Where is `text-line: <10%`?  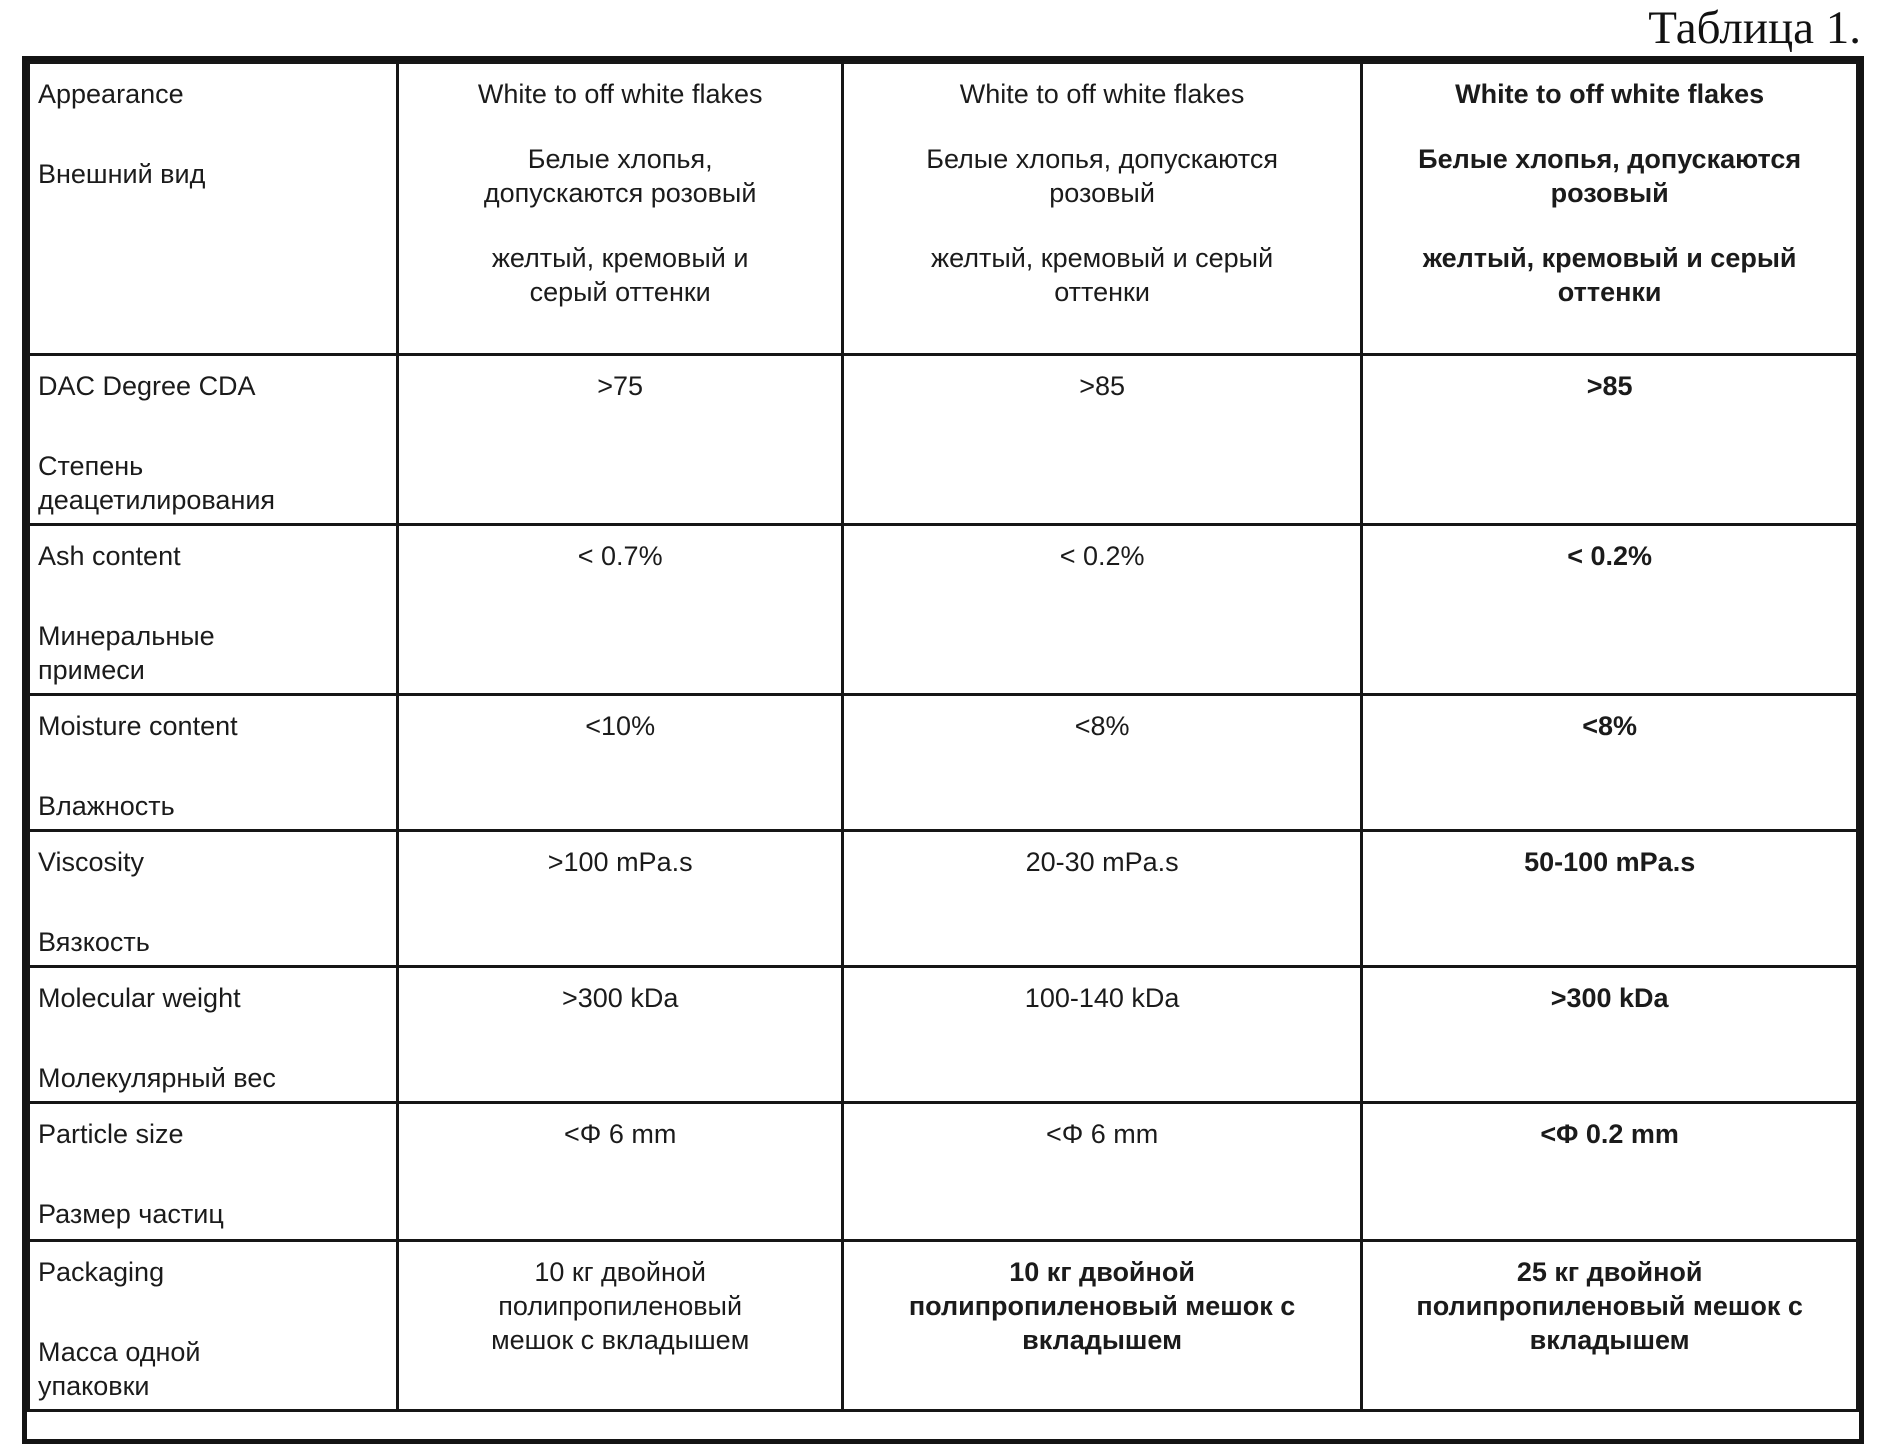
text-line: <10% is located at coordinates (620, 726).